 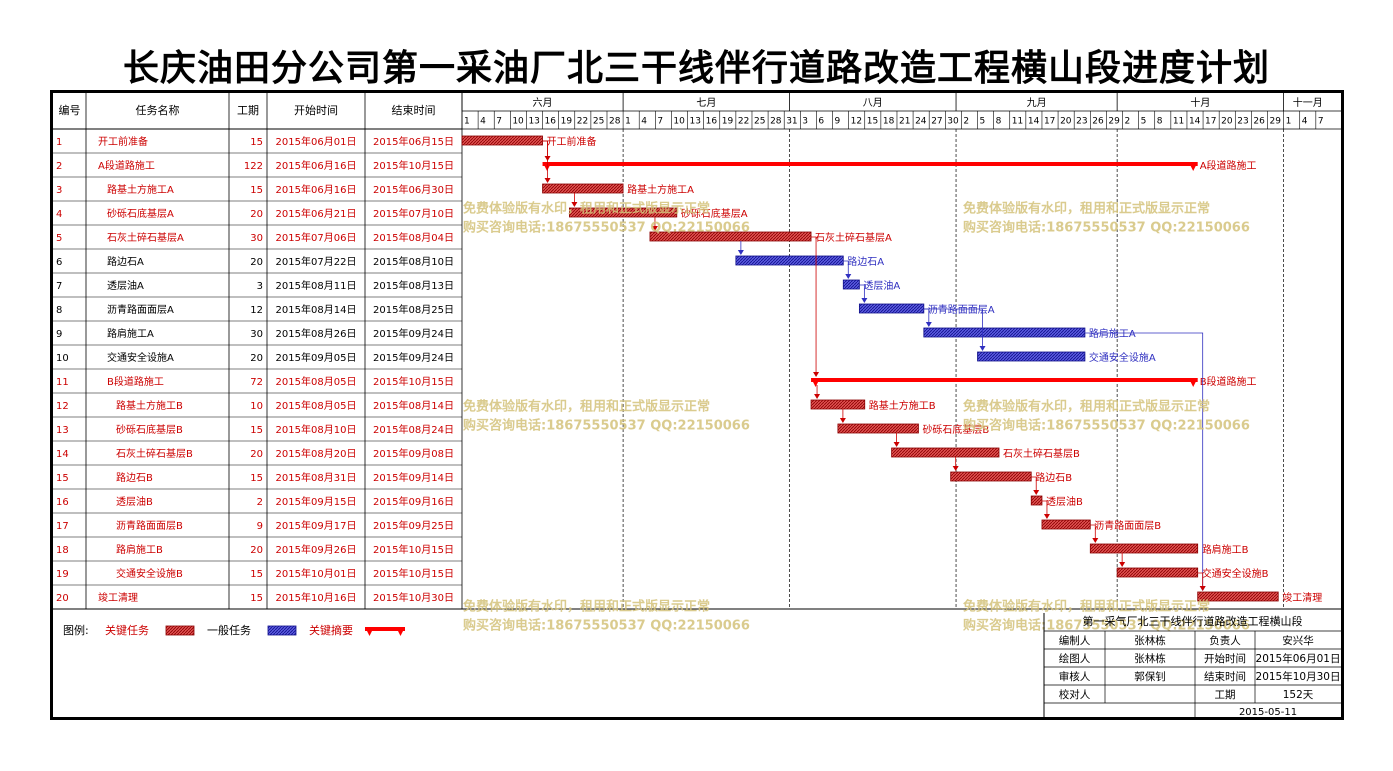 I want to click on task-duration: 9, so click(x=260, y=526).